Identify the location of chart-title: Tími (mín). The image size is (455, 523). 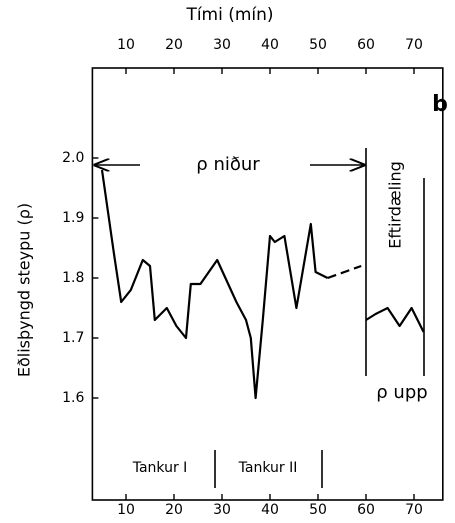
(229, 15).